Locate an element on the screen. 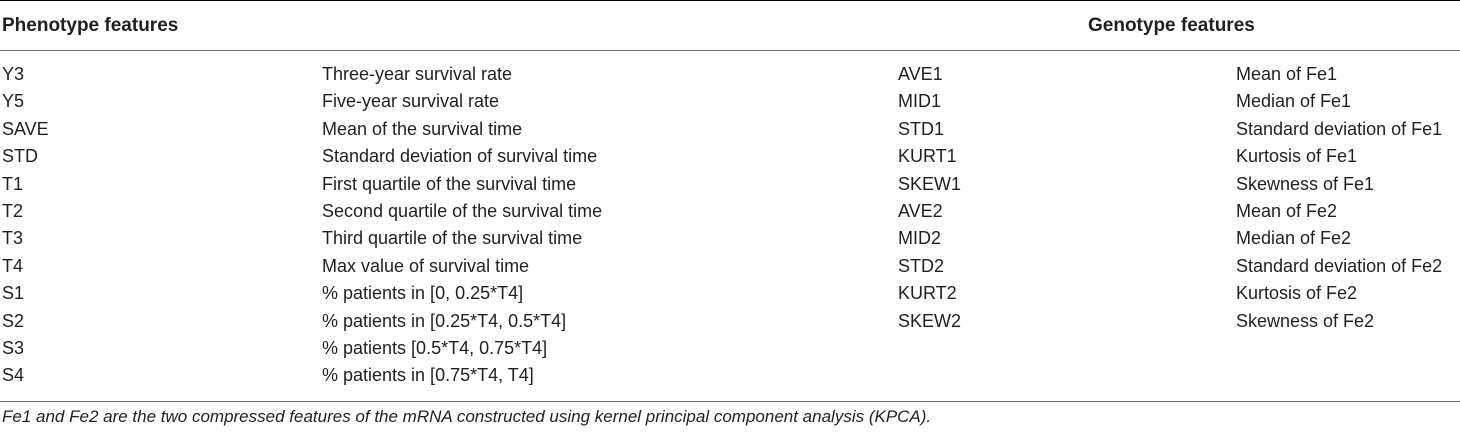  phenotype-description: % patients [0.5*T4, 0.75*T4] is located at coordinates (435, 347).